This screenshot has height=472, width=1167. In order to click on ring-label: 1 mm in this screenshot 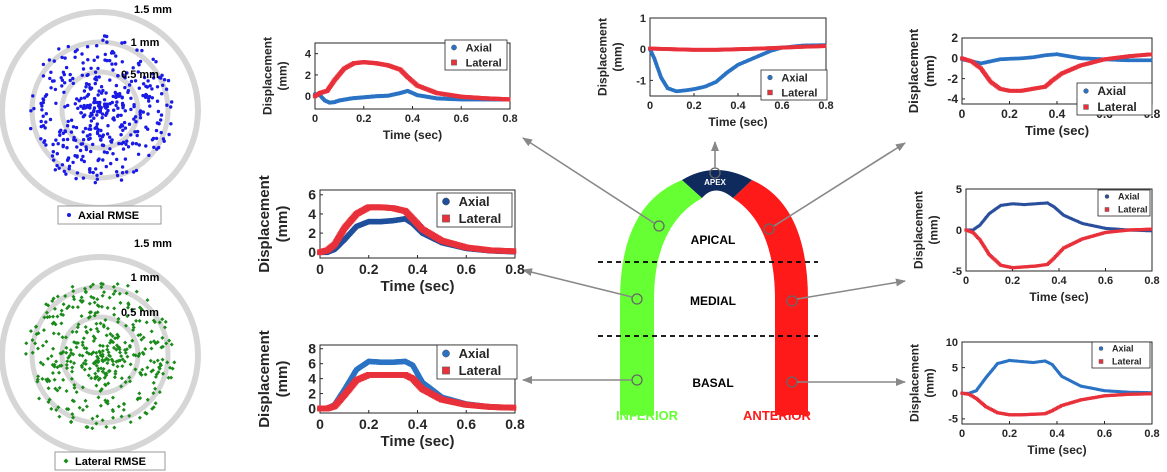, I will do `click(145, 278)`.